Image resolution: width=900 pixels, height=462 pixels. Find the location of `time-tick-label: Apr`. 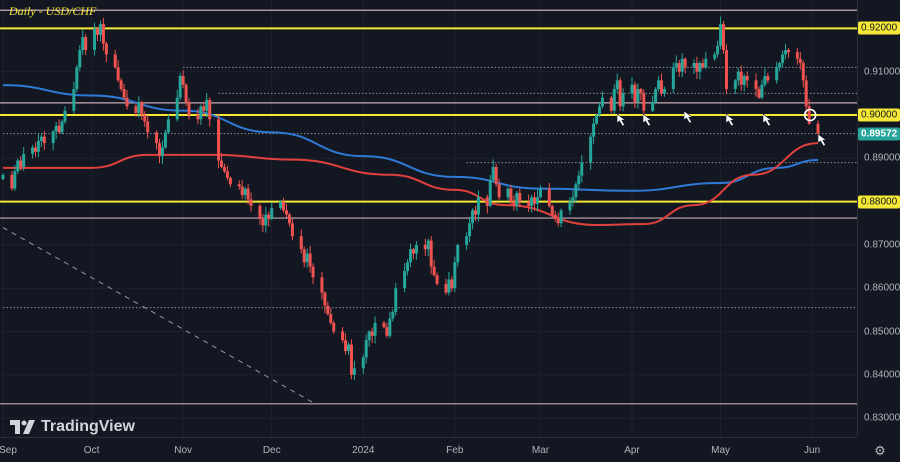

time-tick-label: Apr is located at coordinates (632, 450).